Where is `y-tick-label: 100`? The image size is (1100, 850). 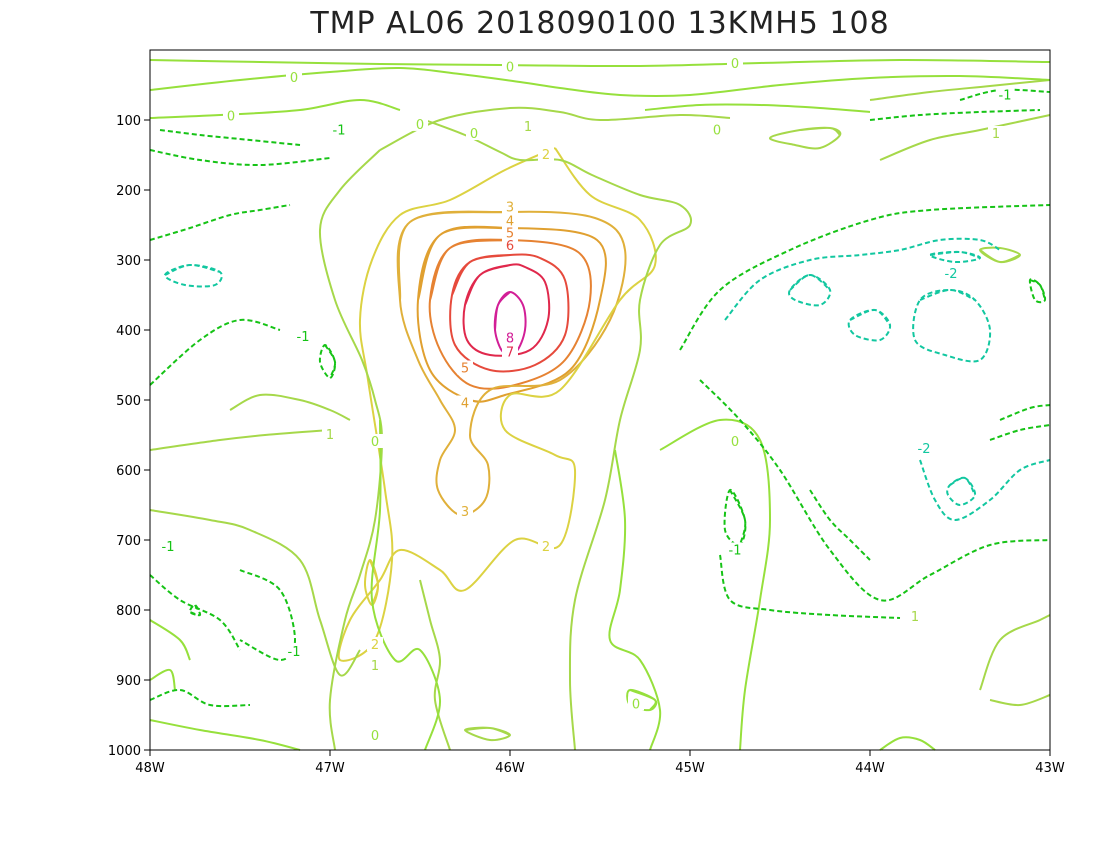 y-tick-label: 100 is located at coordinates (128, 121).